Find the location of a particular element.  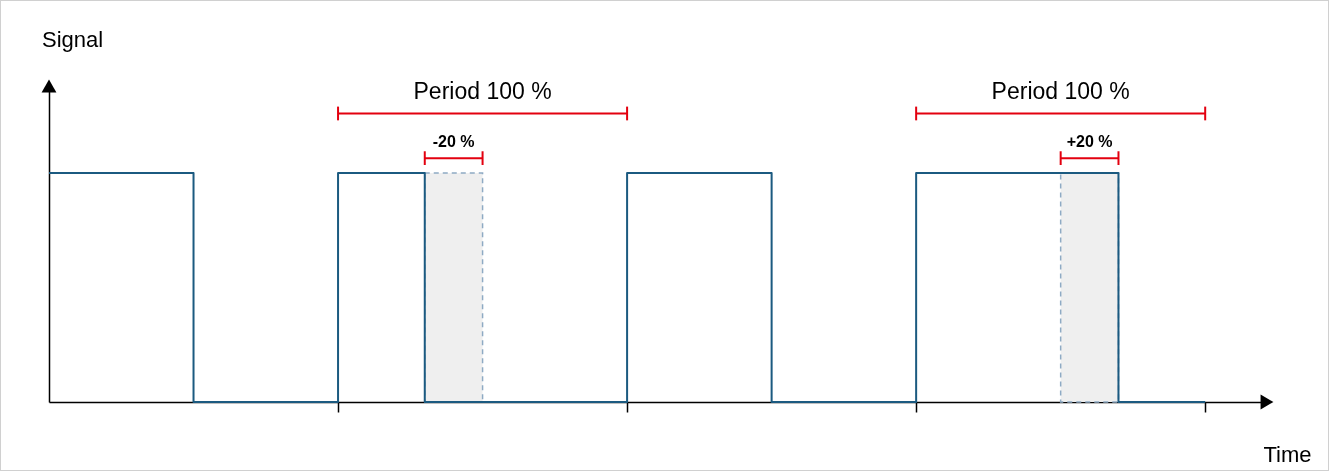

x-axis-title: Time is located at coordinates (1287, 454).